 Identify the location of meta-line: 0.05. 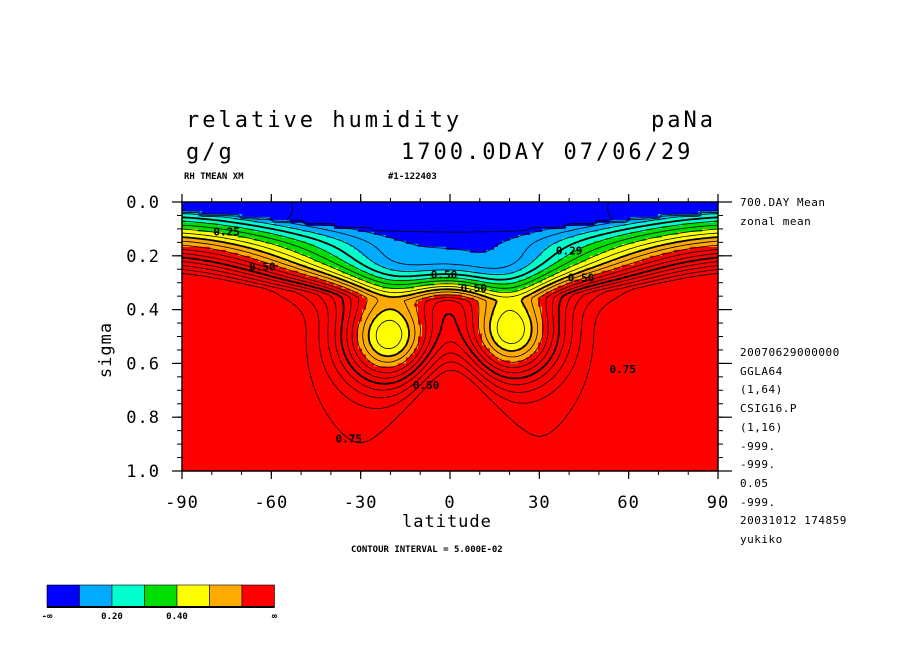
(754, 483).